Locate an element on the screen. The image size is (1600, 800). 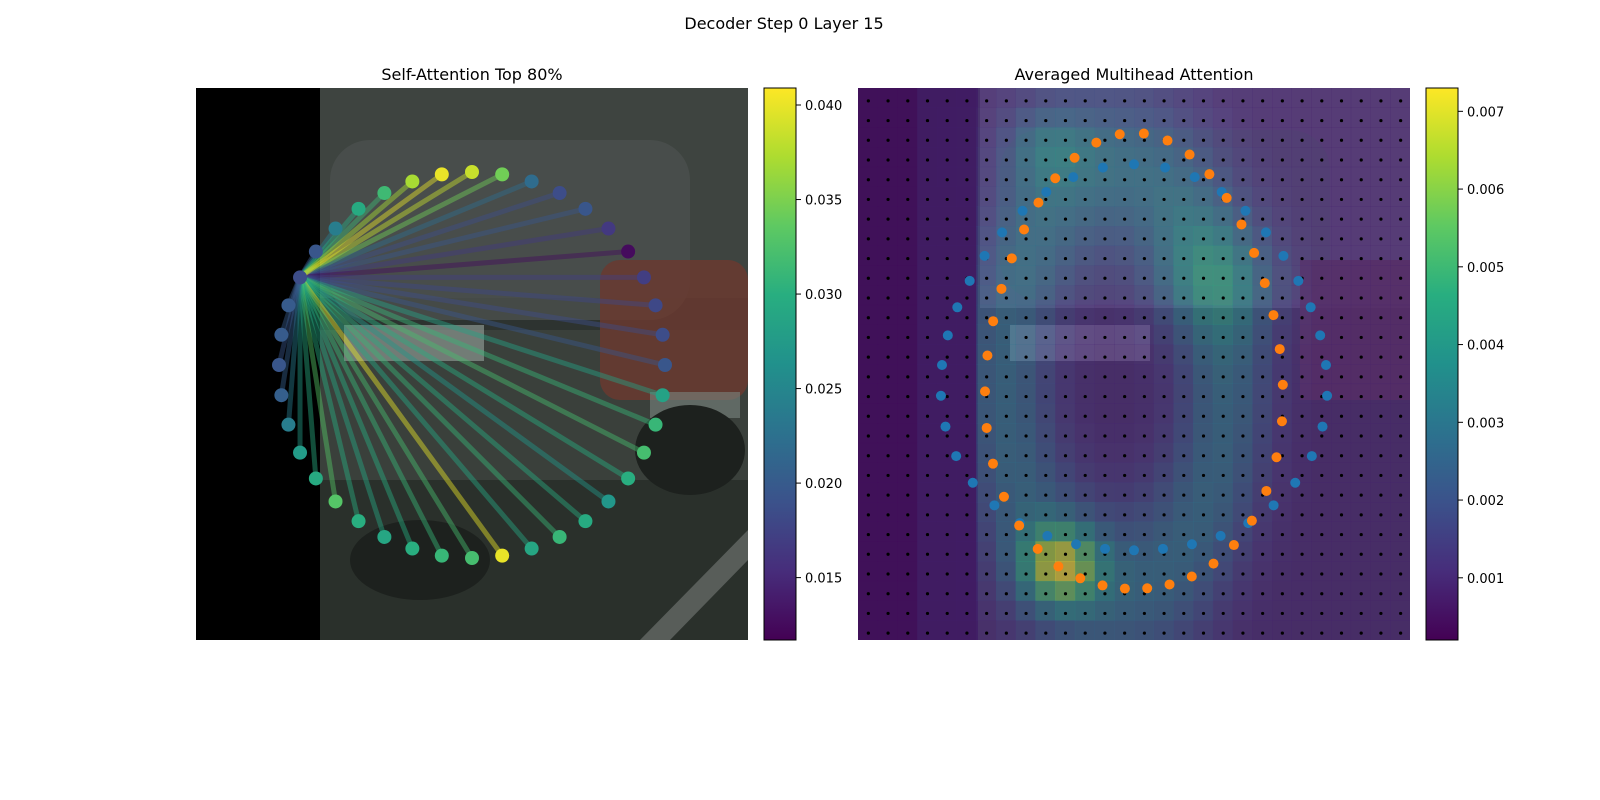
self-attention-colorbar-tick-label: 0.015 is located at coordinates (823, 579).